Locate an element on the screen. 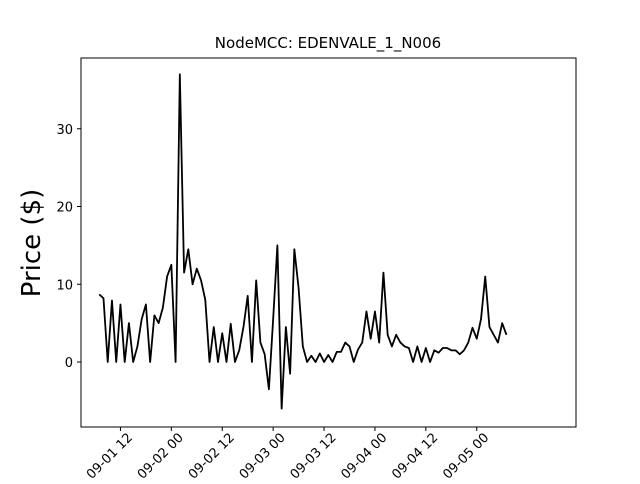  x-tick-label: 09-02 00 is located at coordinates (161, 455).